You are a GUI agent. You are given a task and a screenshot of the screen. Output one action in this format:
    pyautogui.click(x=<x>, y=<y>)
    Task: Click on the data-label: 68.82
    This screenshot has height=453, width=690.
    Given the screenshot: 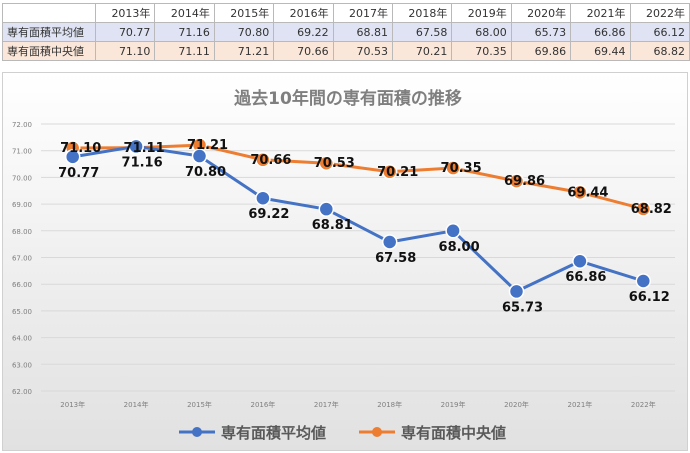 What is the action you would take?
    pyautogui.click(x=651, y=209)
    